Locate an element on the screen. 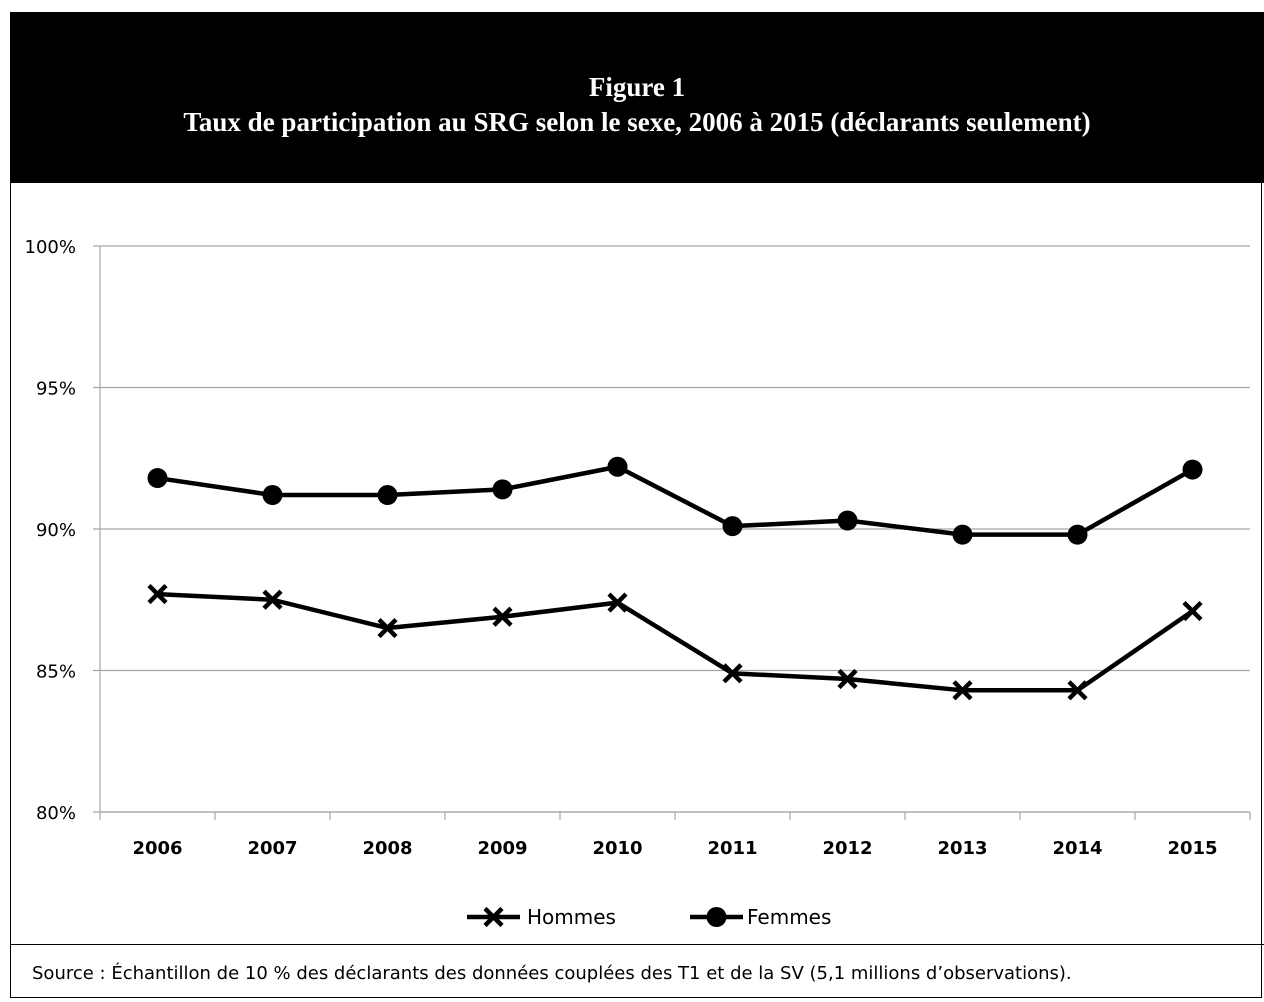 This screenshot has width=1264, height=1002. legend-label: Femmes is located at coordinates (789, 917).